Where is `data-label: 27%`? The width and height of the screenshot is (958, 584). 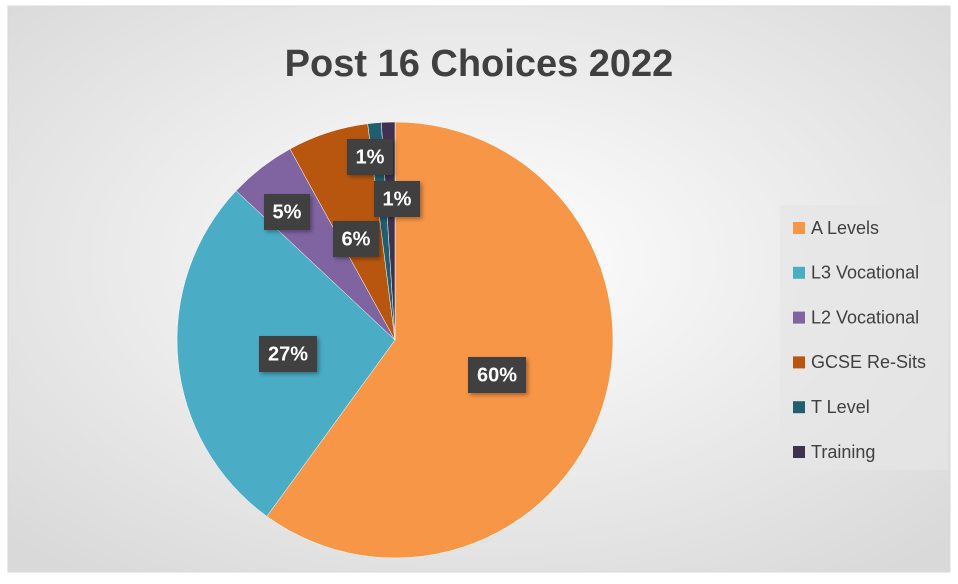
data-label: 27% is located at coordinates (288, 354).